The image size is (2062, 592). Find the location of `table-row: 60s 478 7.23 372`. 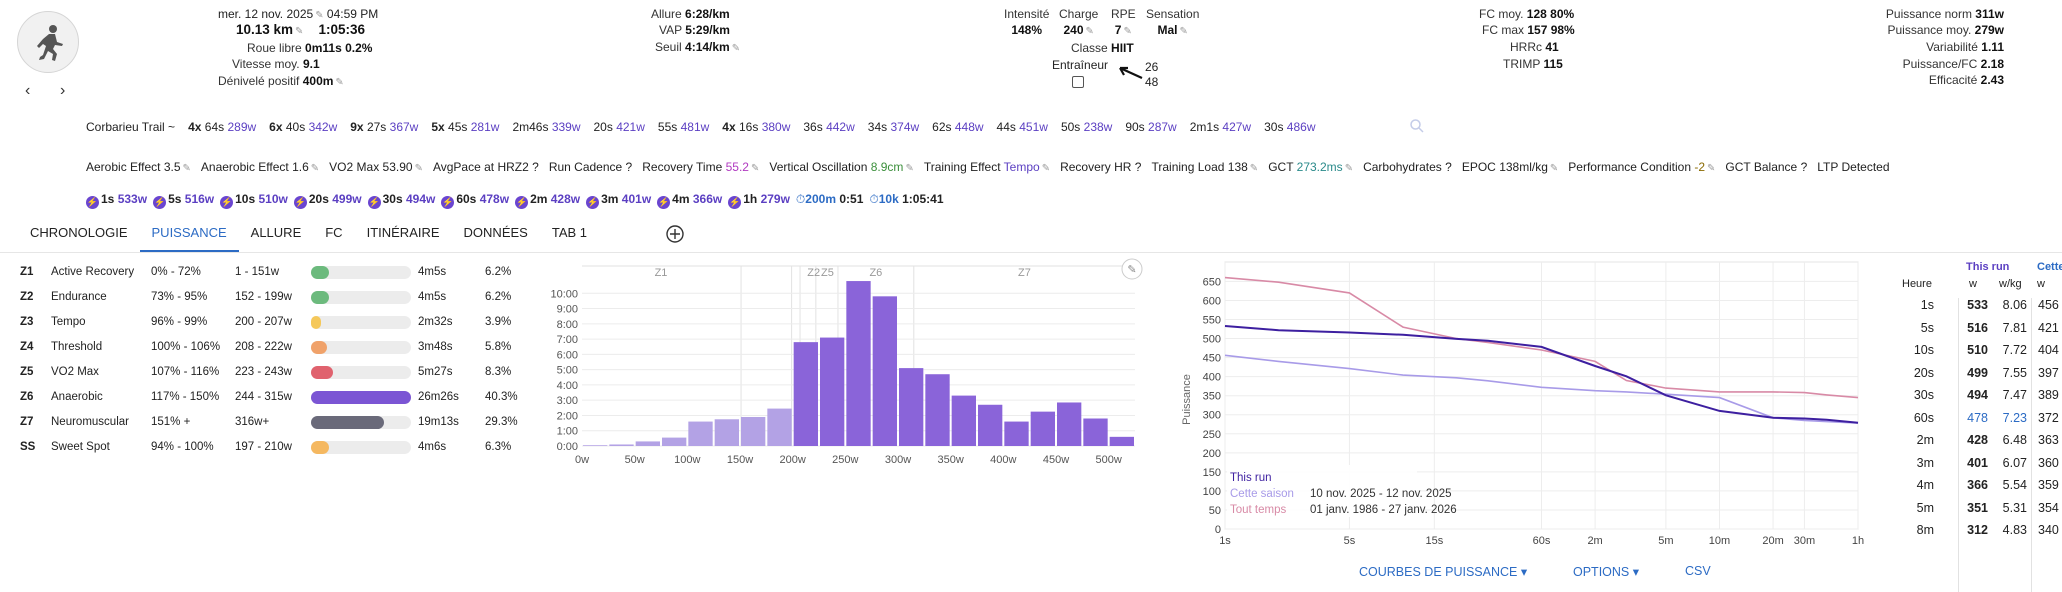

table-row: 60s 478 7.23 372 is located at coordinates (1975, 421).